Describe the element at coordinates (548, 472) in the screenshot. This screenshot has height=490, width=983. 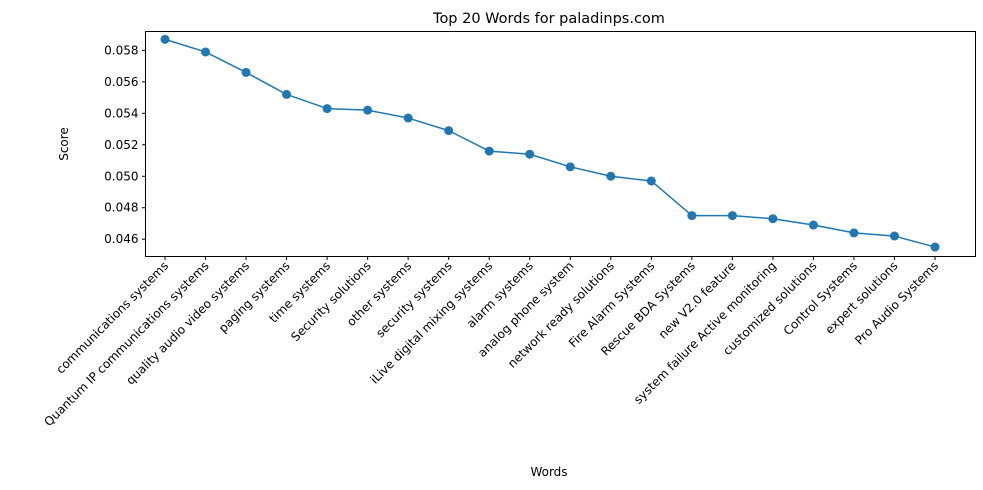
I see `x-axis-label: Words` at that location.